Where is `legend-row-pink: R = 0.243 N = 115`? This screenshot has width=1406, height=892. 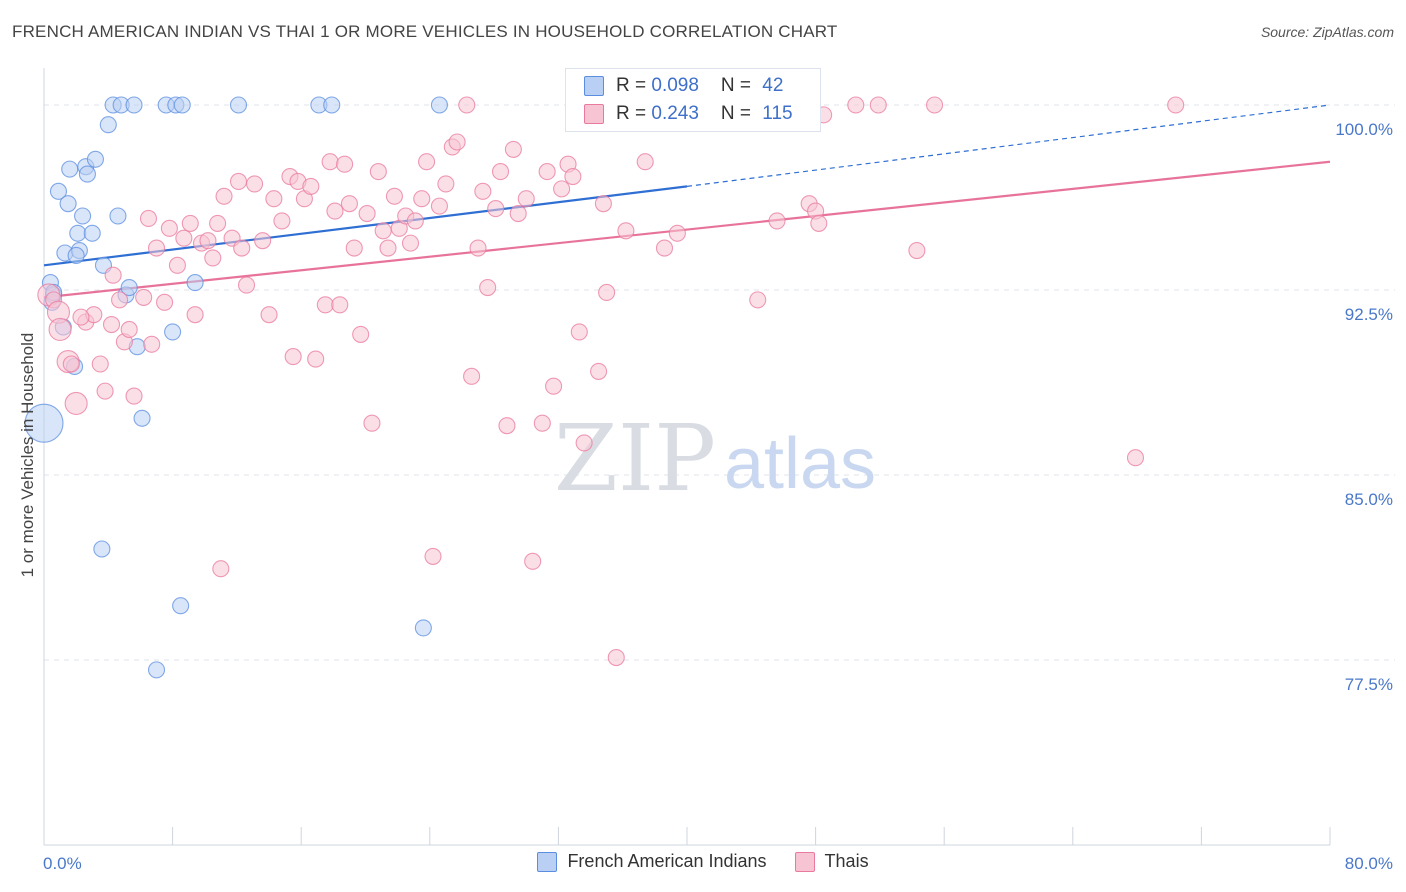
legend-row-pink: R = 0.243 N = 115 is located at coordinates (688, 114).